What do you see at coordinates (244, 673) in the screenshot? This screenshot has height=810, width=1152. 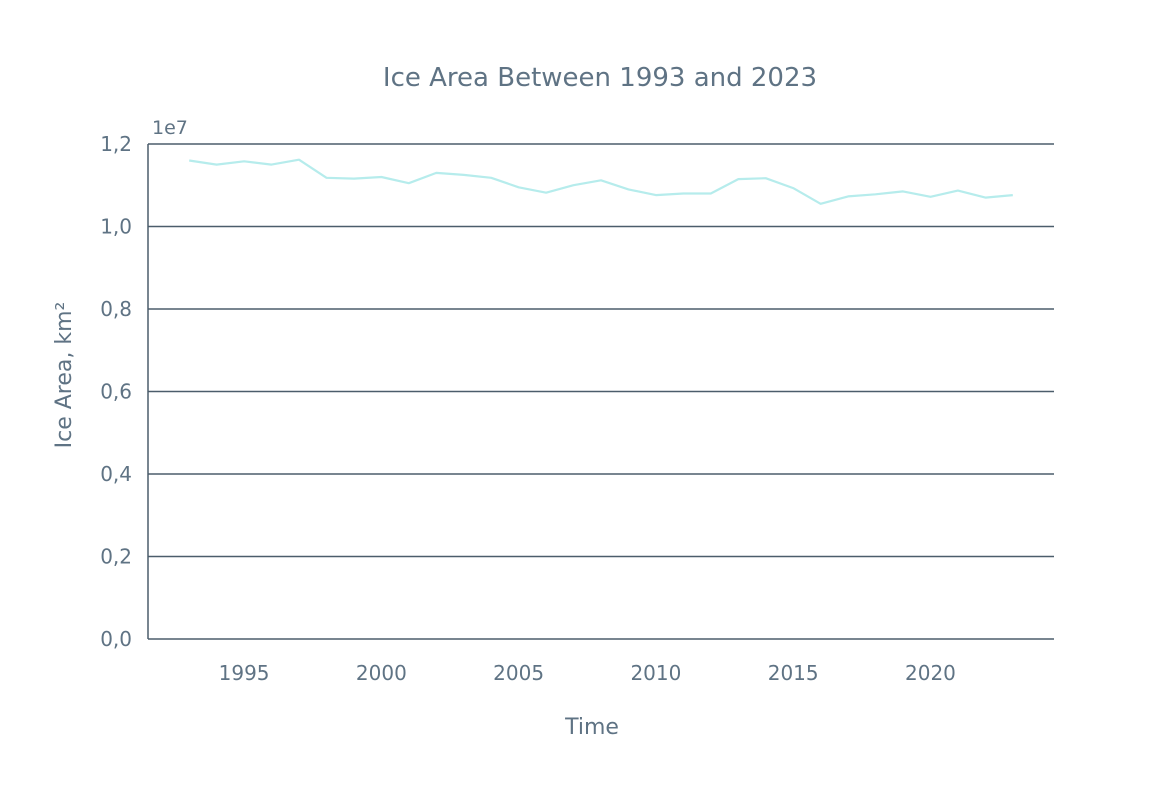 I see `x-tick-label: 1995` at bounding box center [244, 673].